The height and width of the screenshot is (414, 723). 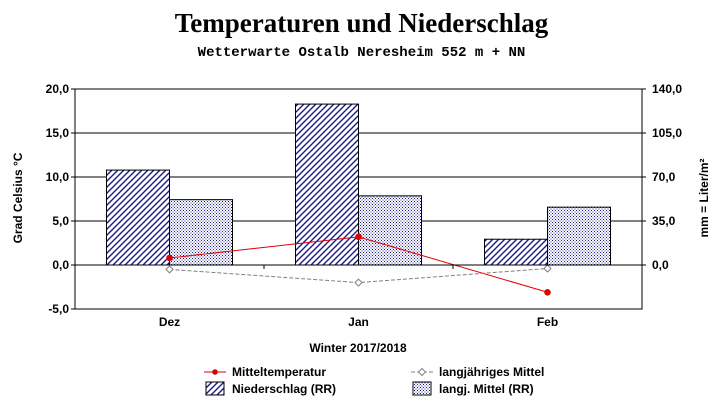 I want to click on category-label-dez: Dez, so click(x=169, y=322).